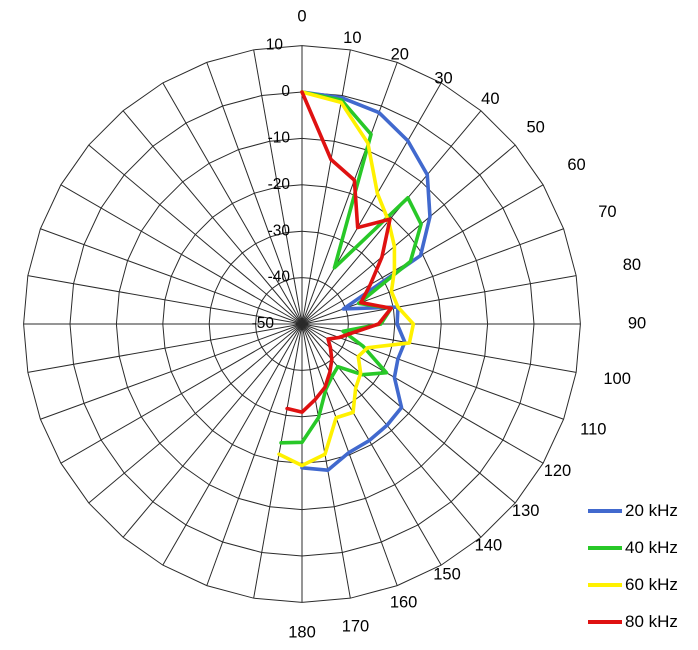 The width and height of the screenshot is (698, 650). Describe the element at coordinates (605, 584) in the screenshot. I see `legend-line-swatch-60khz` at that location.